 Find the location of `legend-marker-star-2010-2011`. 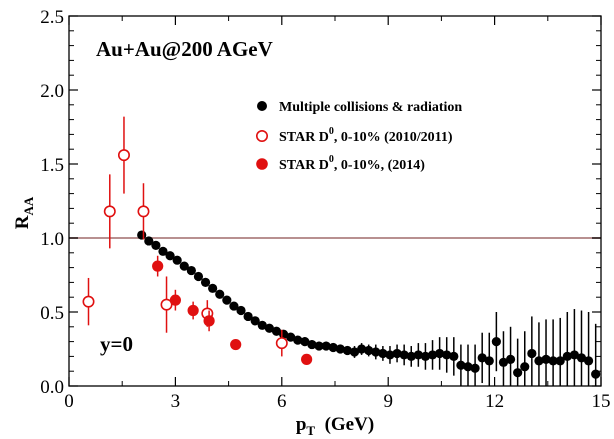

legend-marker-star-2010-2011 is located at coordinates (261, 136).